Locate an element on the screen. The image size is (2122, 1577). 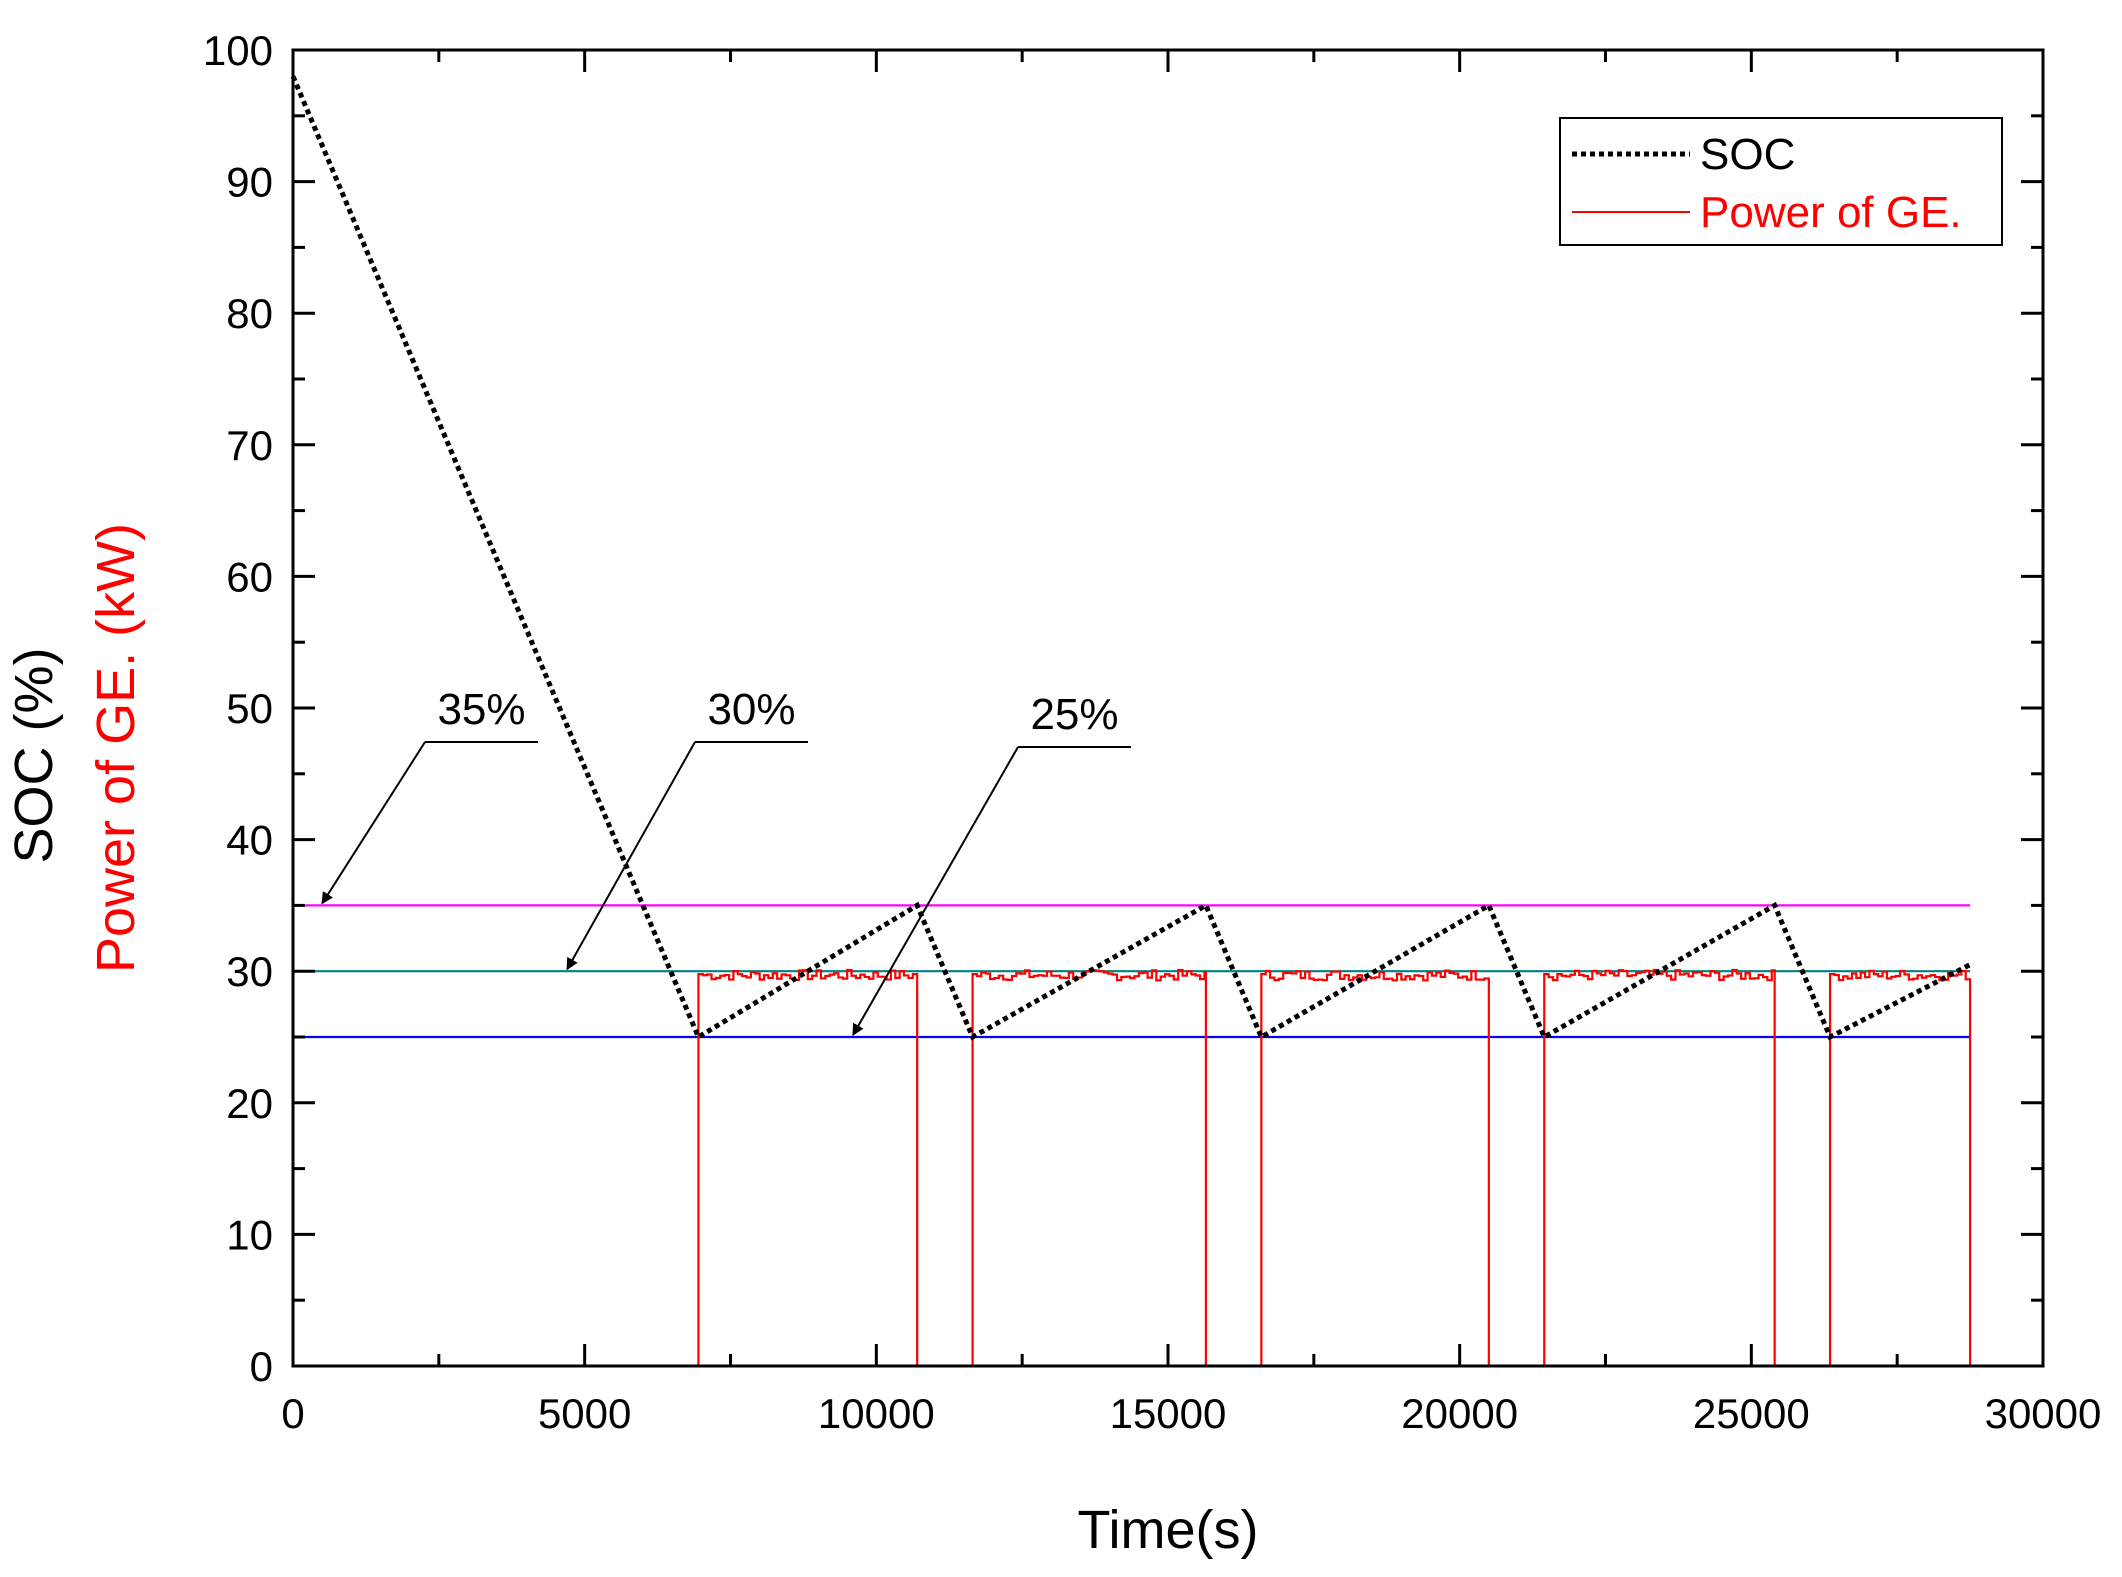
y-axis-title-line2: Power of GE. (kW) is located at coordinates (116, 748).